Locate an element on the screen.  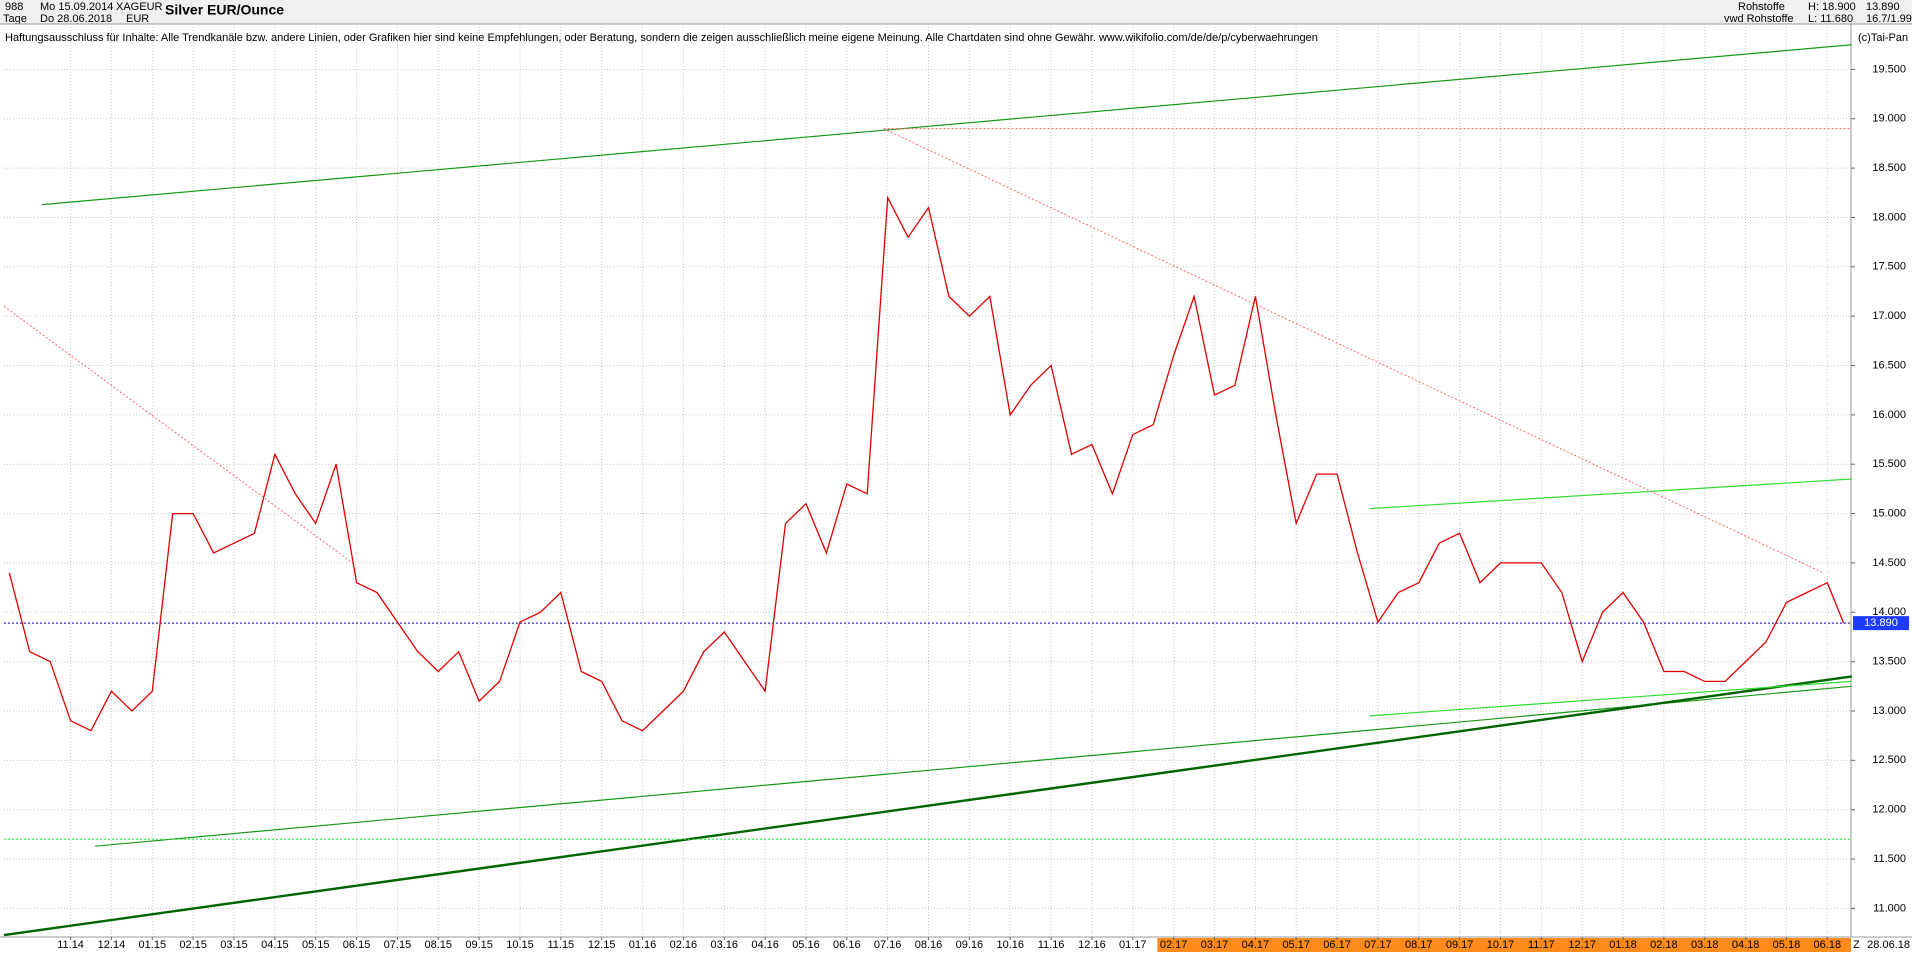
x-tick-label: 11.15 is located at coordinates (560, 945).